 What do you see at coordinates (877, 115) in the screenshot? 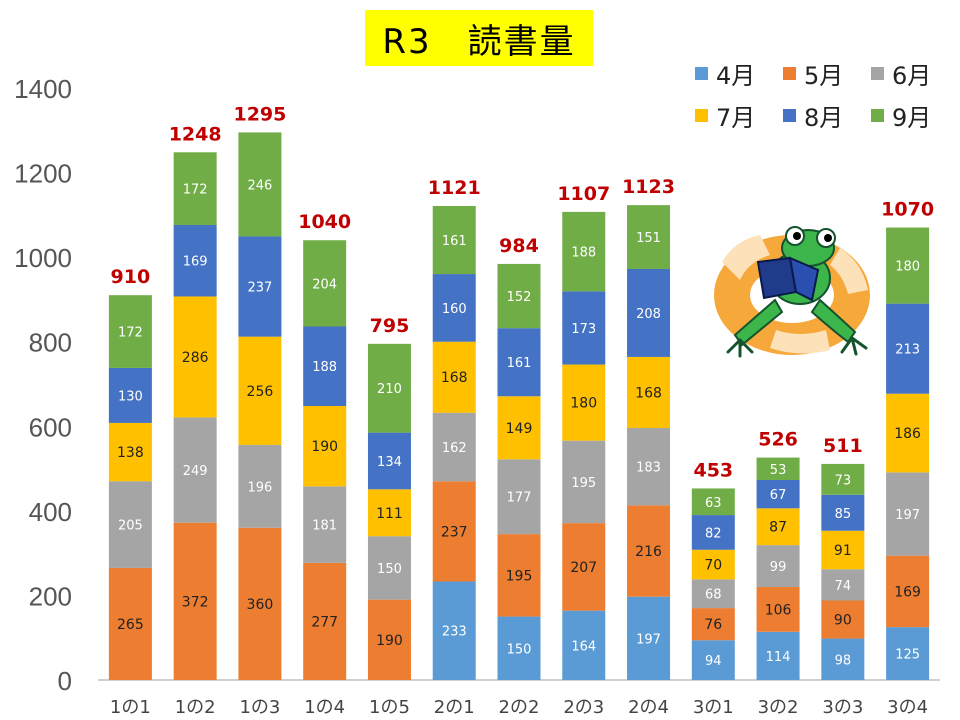
I see `legend-swatch-sep` at bounding box center [877, 115].